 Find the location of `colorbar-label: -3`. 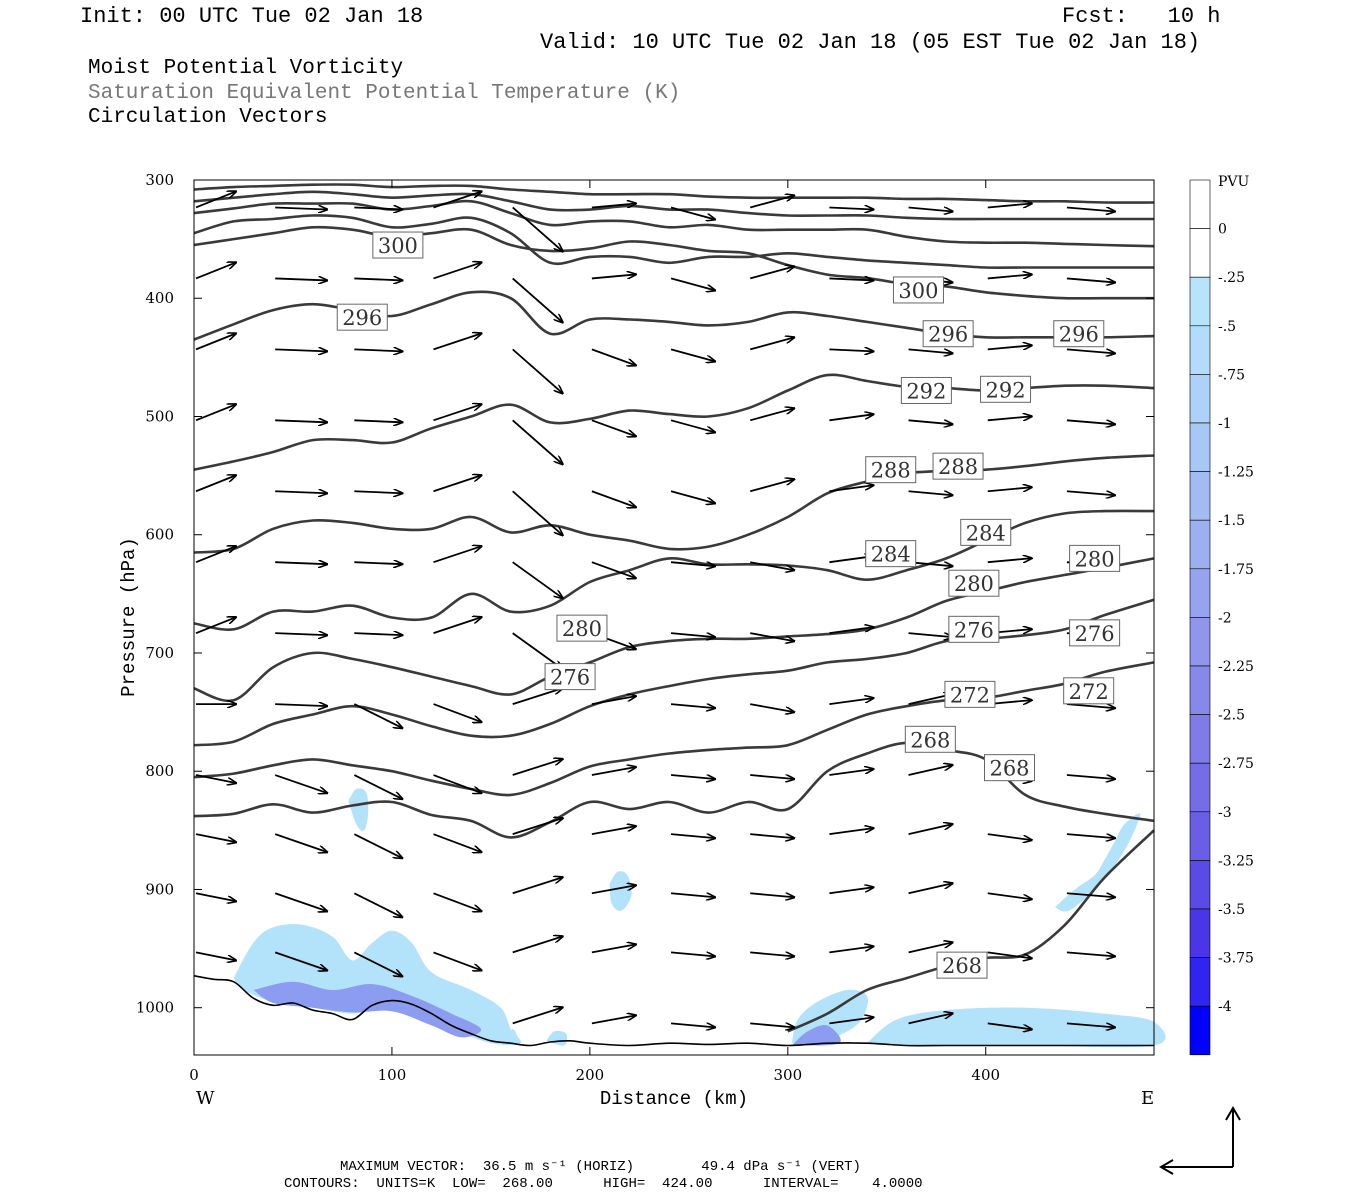

colorbar-label: -3 is located at coordinates (1225, 813).